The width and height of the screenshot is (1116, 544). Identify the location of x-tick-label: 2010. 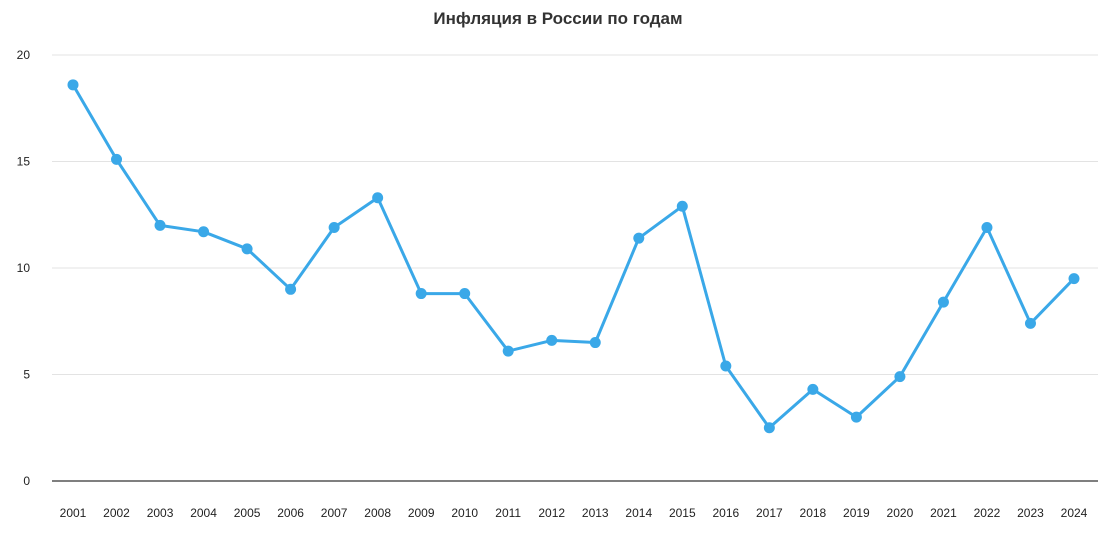
(464, 513).